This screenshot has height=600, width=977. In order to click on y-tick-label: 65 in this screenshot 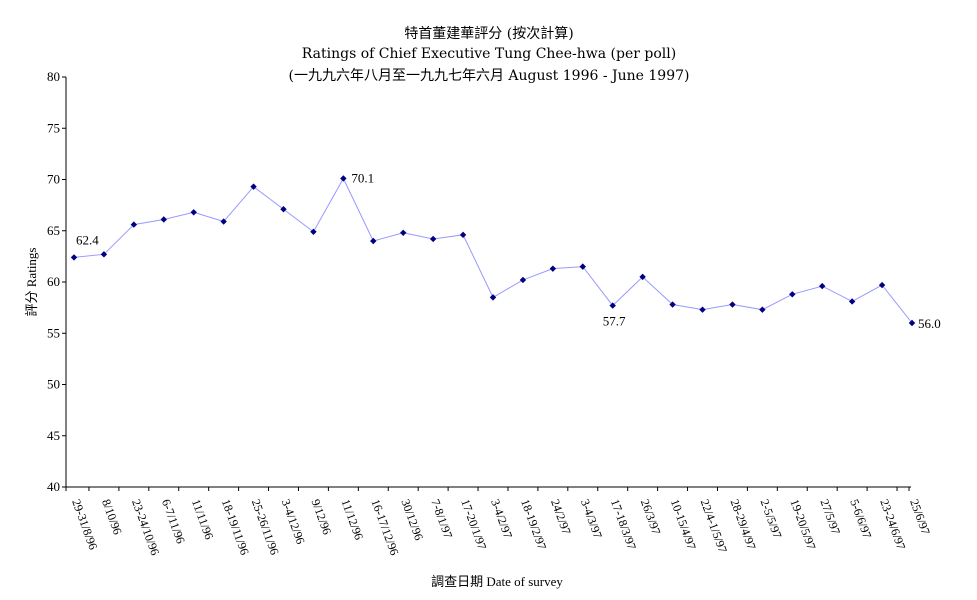, I will do `click(53, 230)`.